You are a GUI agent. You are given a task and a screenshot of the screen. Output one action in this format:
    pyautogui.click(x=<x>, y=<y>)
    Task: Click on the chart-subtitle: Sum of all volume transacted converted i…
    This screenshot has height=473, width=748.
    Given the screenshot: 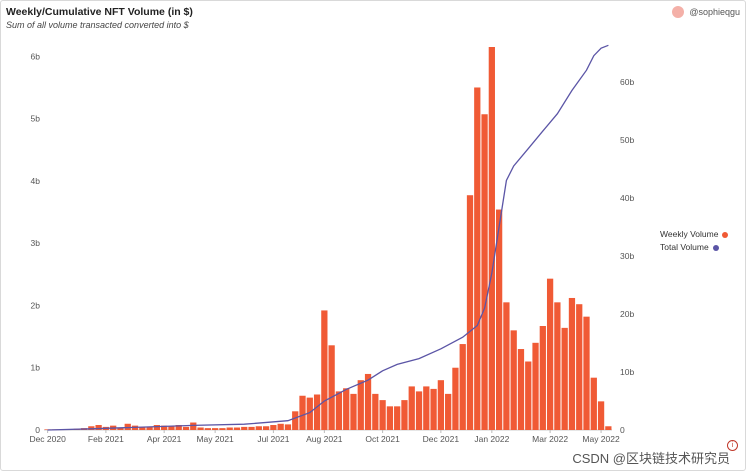 What is the action you would take?
    pyautogui.click(x=97, y=25)
    